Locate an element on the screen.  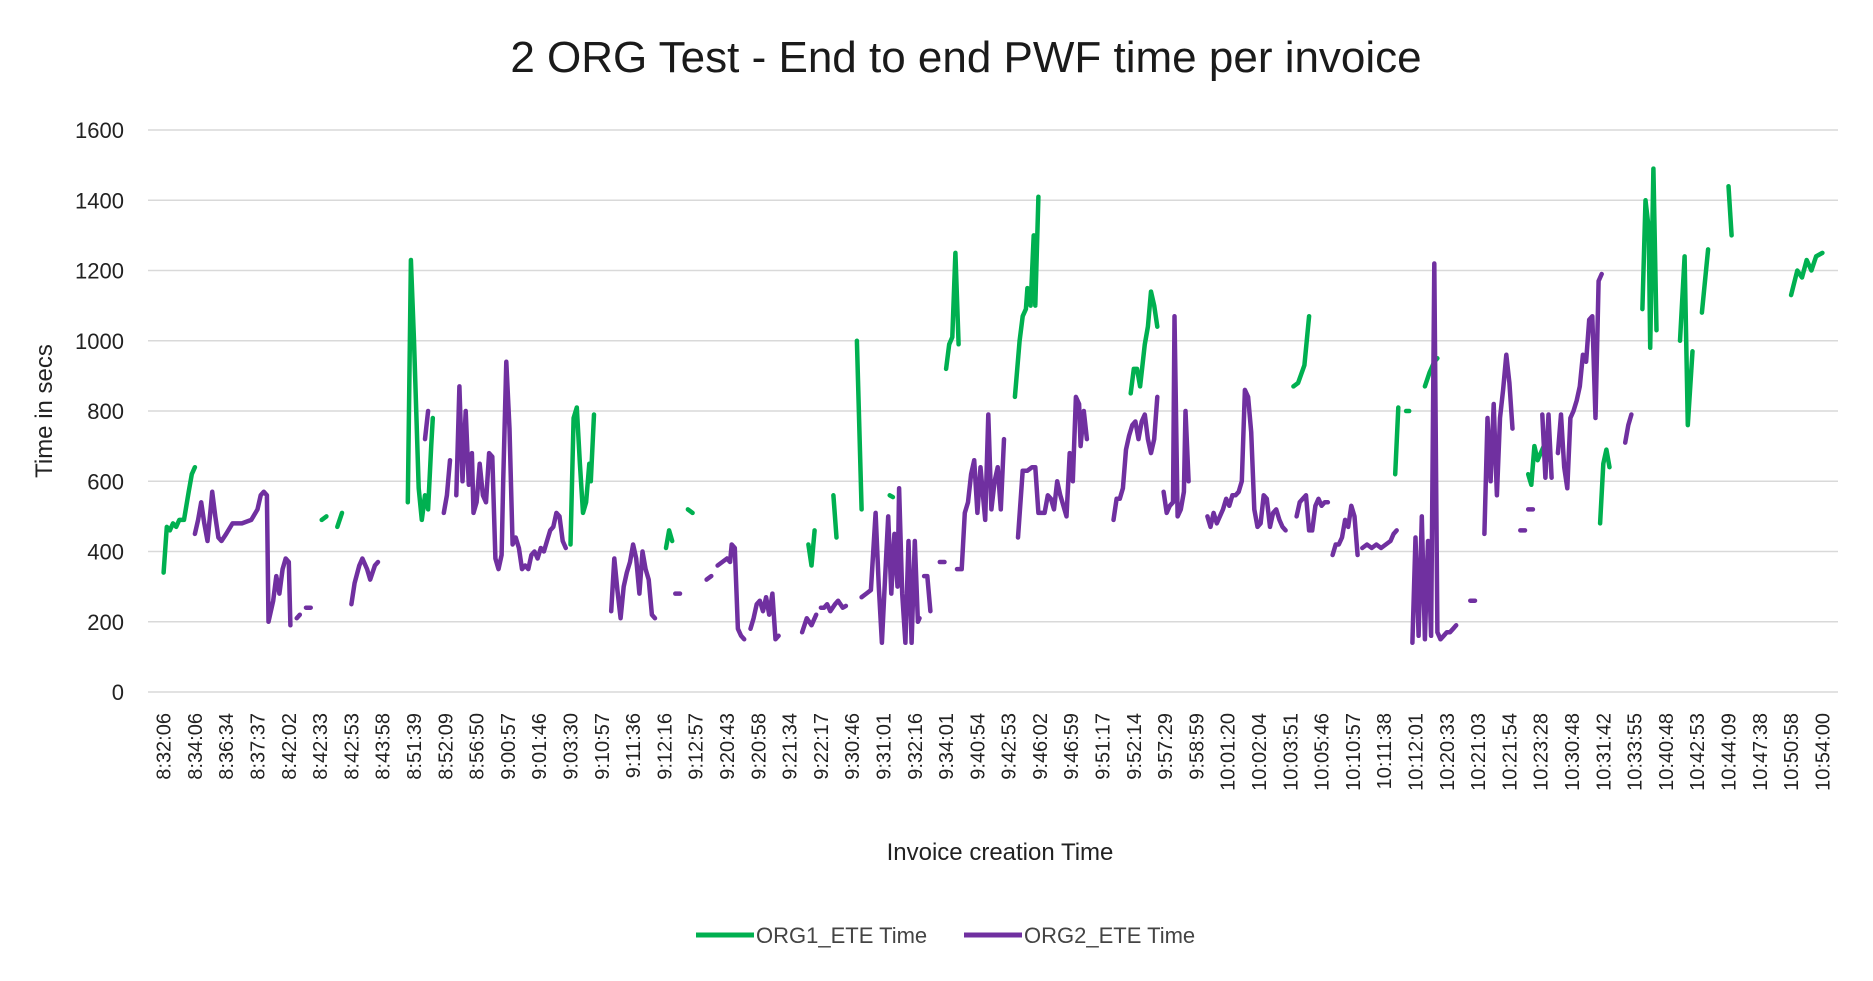
x-tick-label: 8:34:06 is located at coordinates (196, 746).